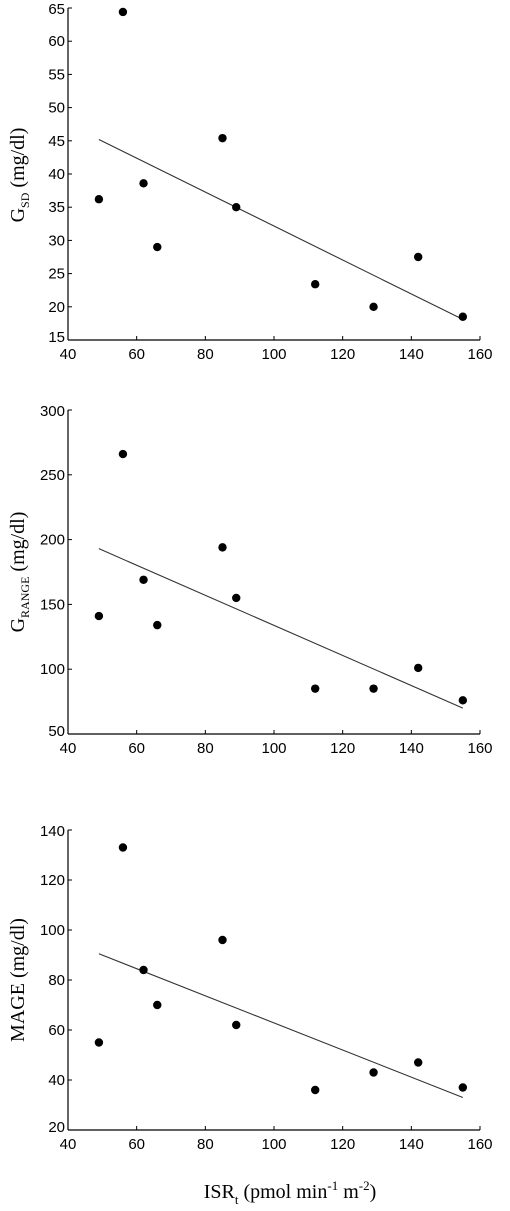  Describe the element at coordinates (342, 748) in the screenshot. I see `grange-x-tick-label: 120` at that location.